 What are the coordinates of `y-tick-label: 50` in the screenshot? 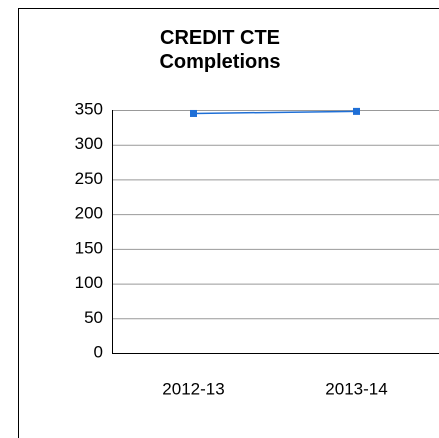 It's located at (93, 317).